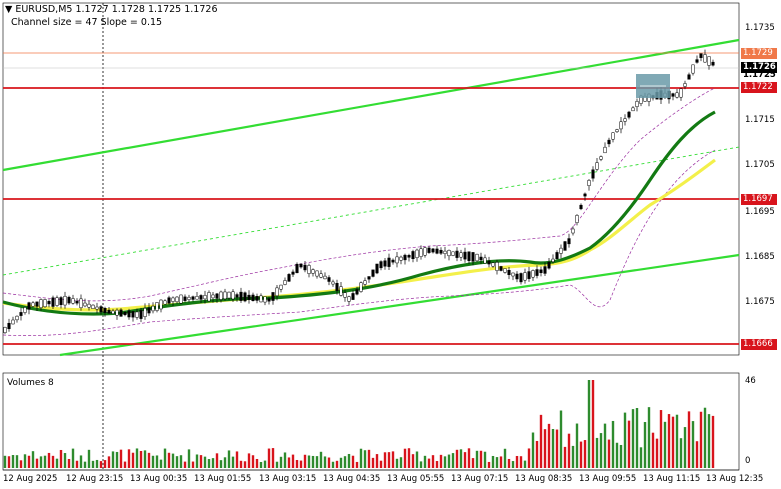 The width and height of the screenshot is (781, 489). Describe the element at coordinates (759, 87) in the screenshot. I see `level-badge: 1.1722` at that location.